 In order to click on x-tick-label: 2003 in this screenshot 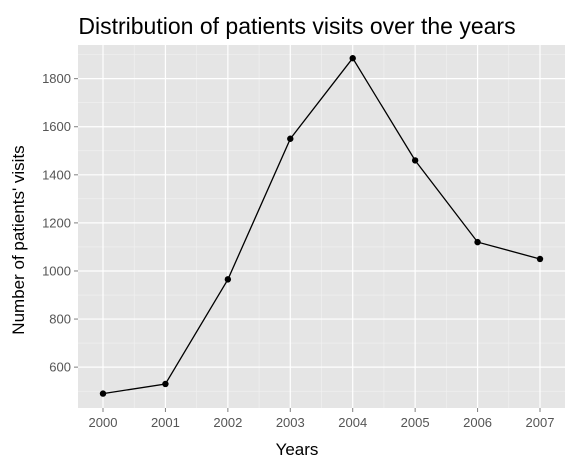, I will do `click(290, 422)`.